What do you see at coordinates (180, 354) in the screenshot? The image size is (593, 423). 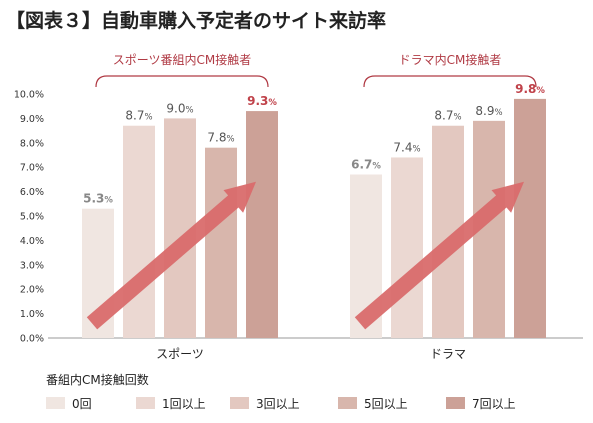 I see `x-category-label: スポーツ` at bounding box center [180, 354].